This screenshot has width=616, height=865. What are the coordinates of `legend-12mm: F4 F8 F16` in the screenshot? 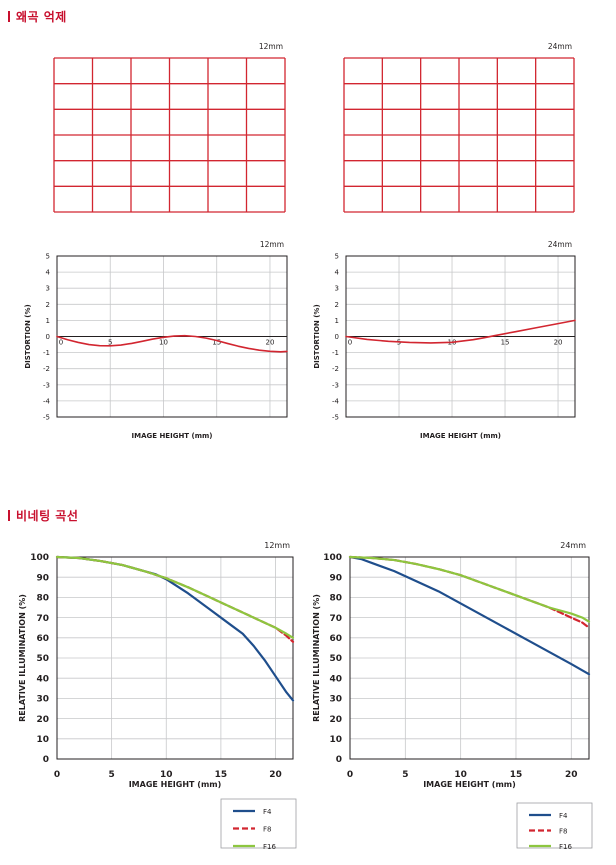 It's located at (258, 824).